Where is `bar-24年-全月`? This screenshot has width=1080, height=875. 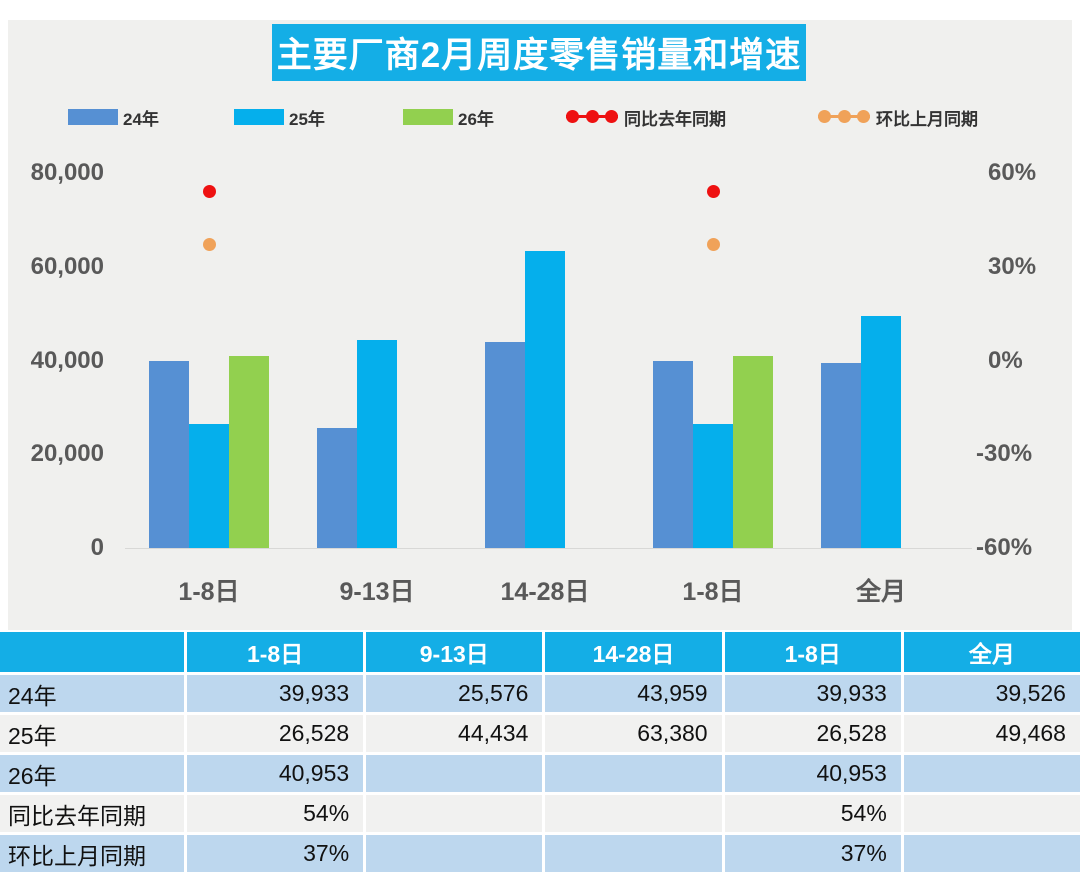
bar-24年-全月 is located at coordinates (841, 455).